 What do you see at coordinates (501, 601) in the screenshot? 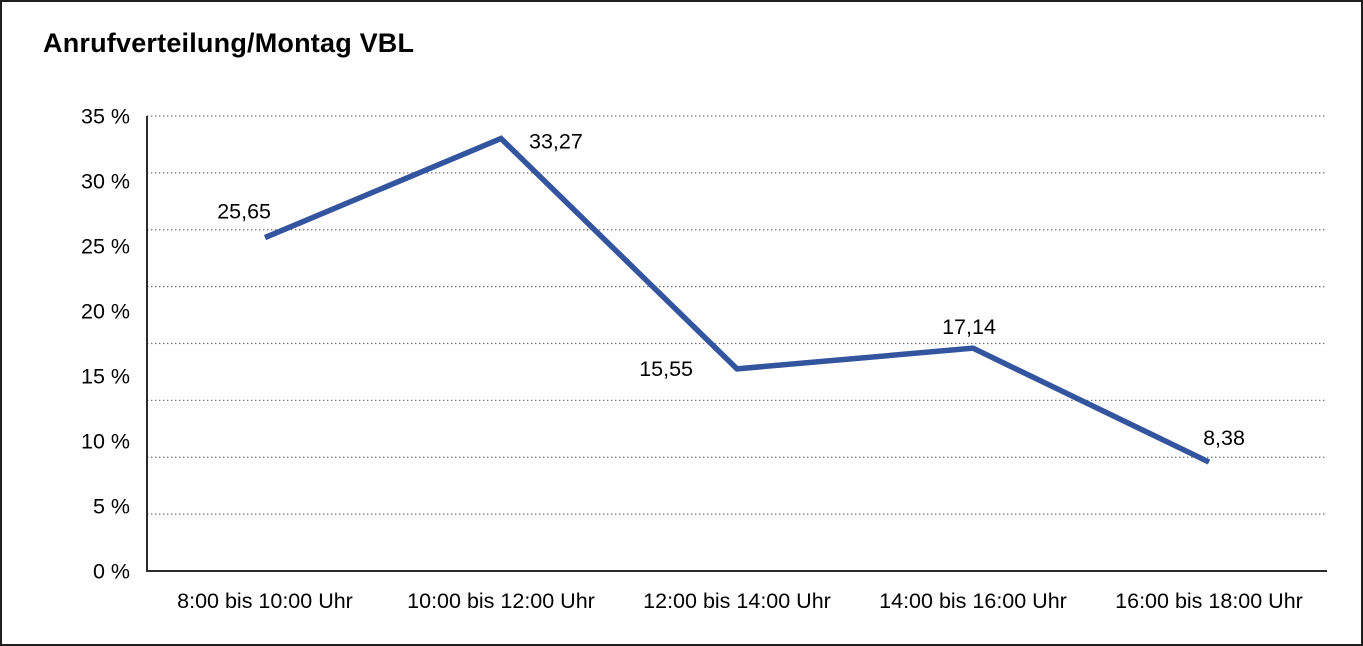
I see `x-tick-label: 10:00 bis 12:00 Uhr` at bounding box center [501, 601].